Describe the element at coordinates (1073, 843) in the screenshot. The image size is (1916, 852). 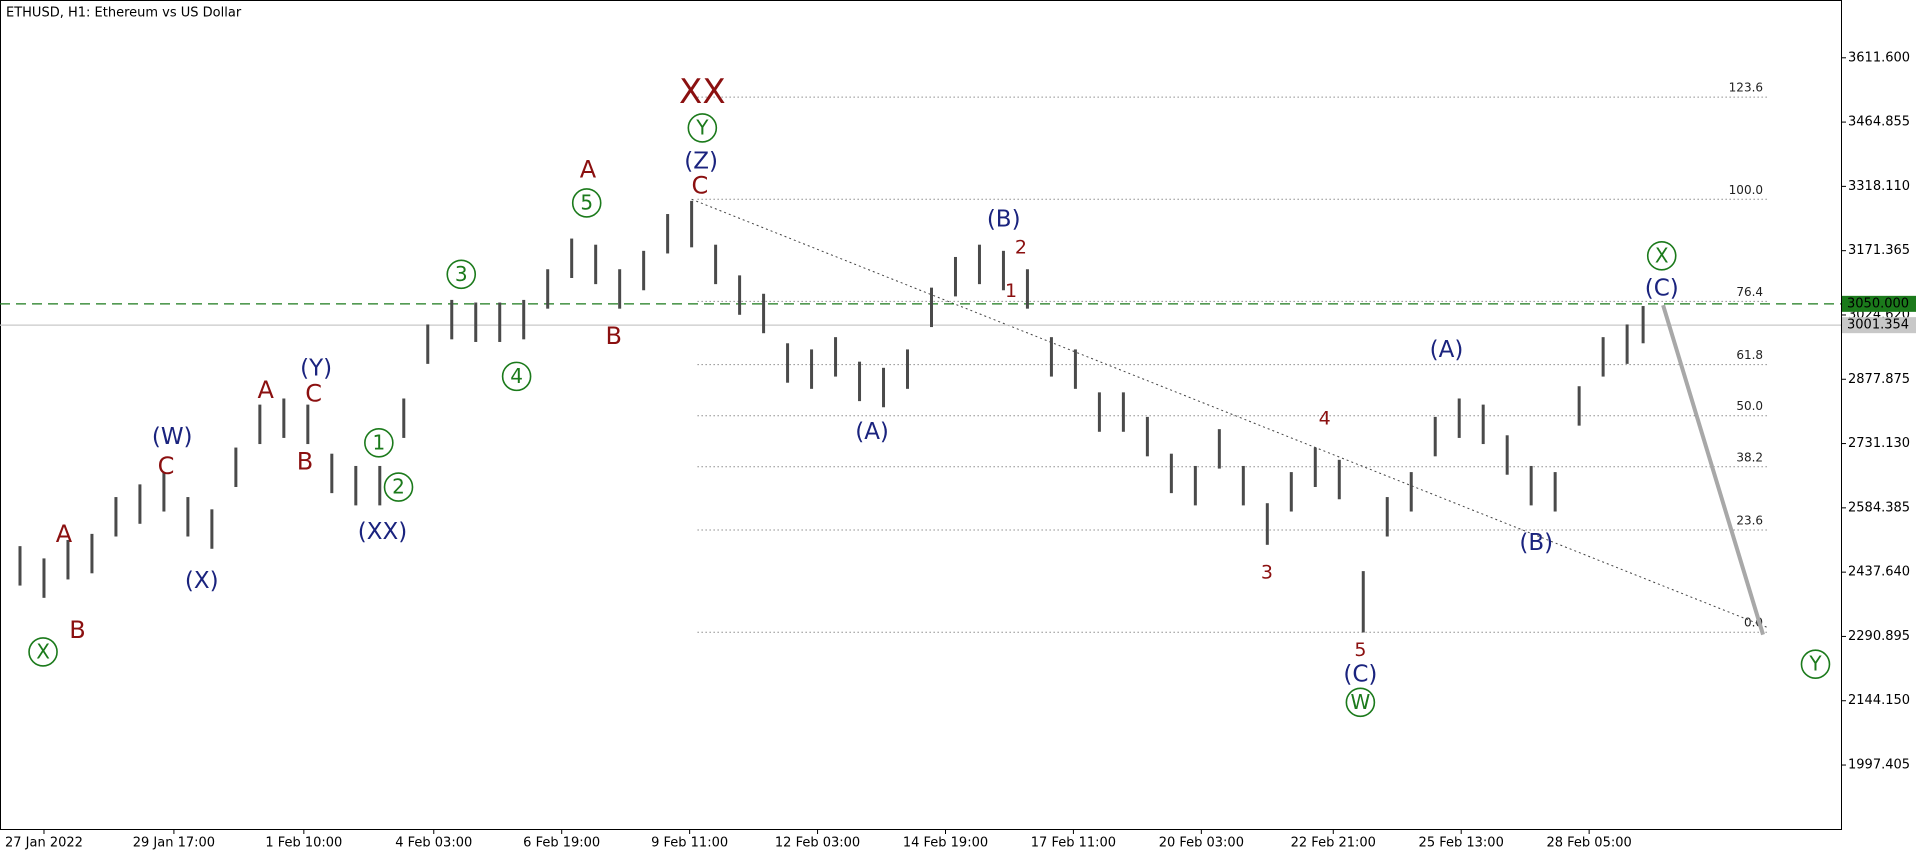
I see `x-tick-label: 17 Feb 11:00` at that location.